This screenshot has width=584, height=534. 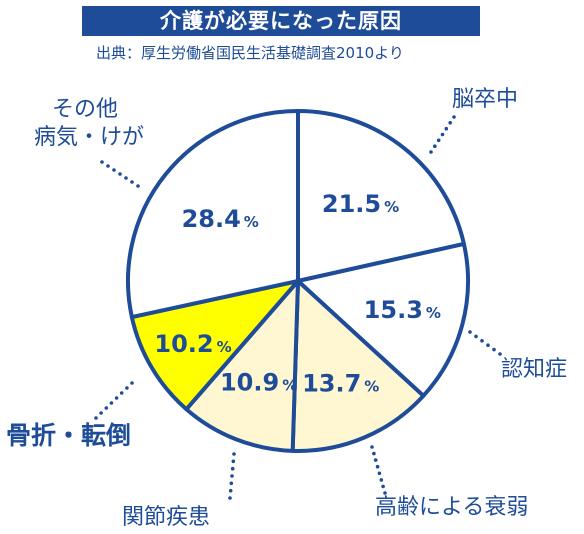 What do you see at coordinates (85, 109) in the screenshot?
I see `label-other-line1: その他` at bounding box center [85, 109].